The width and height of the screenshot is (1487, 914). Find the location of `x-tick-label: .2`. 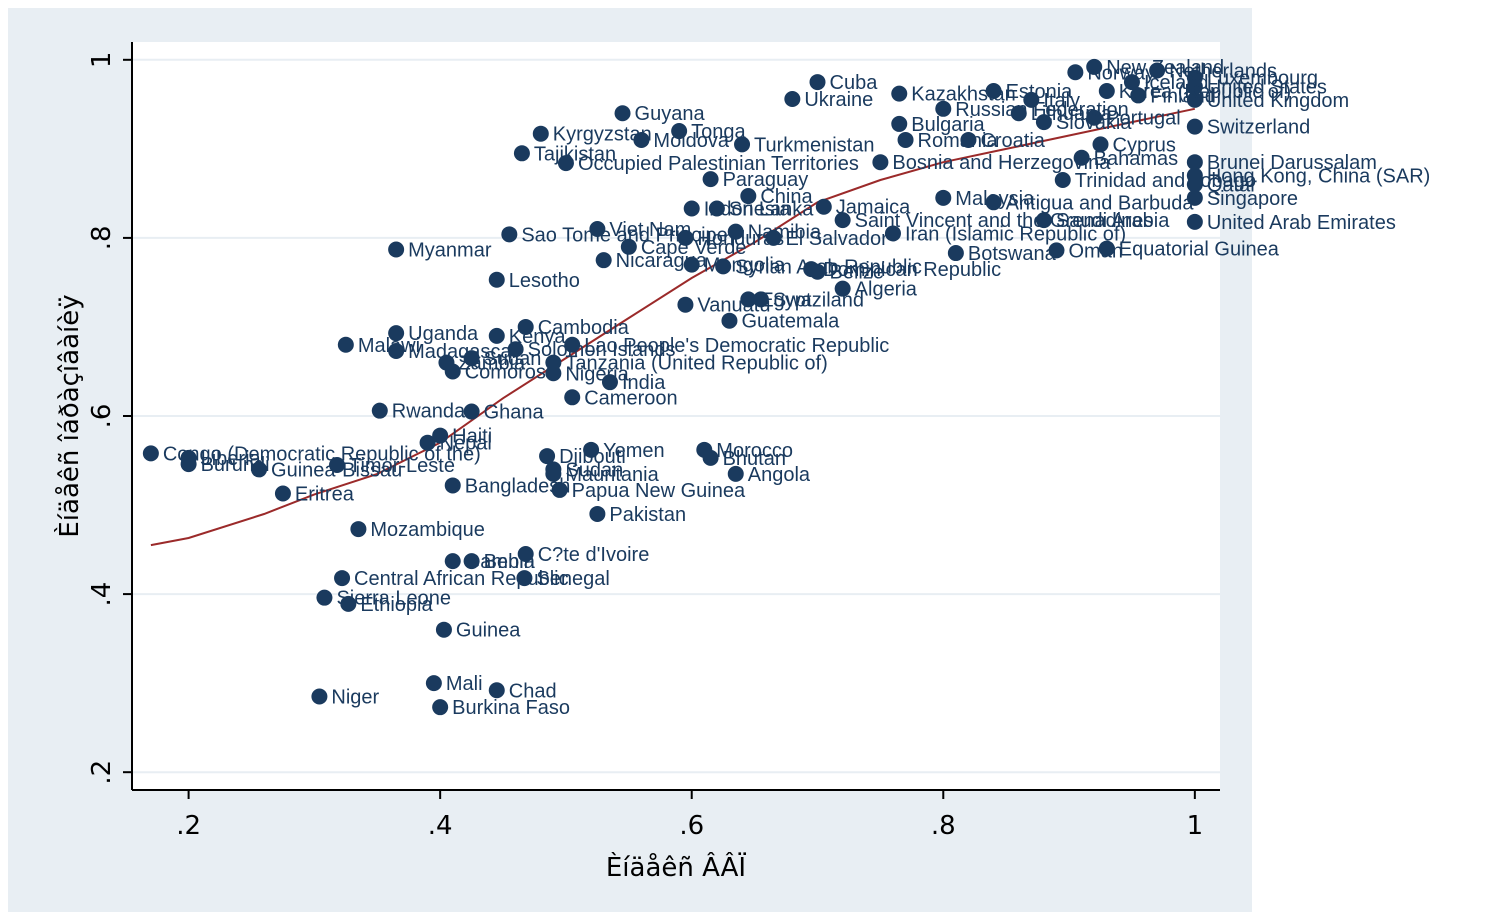

x-tick-label: .2 is located at coordinates (188, 826).